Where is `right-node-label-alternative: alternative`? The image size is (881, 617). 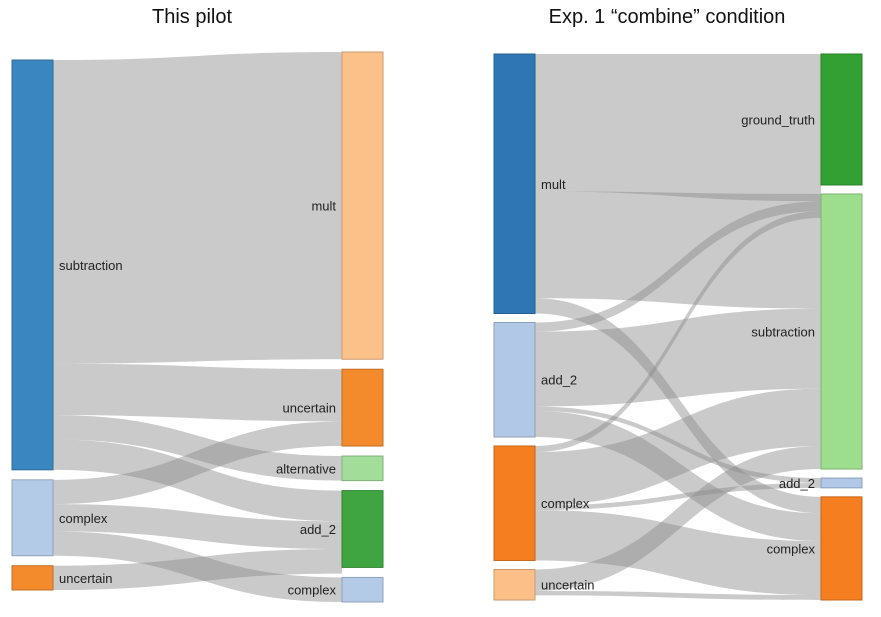 right-node-label-alternative: alternative is located at coordinates (306, 468).